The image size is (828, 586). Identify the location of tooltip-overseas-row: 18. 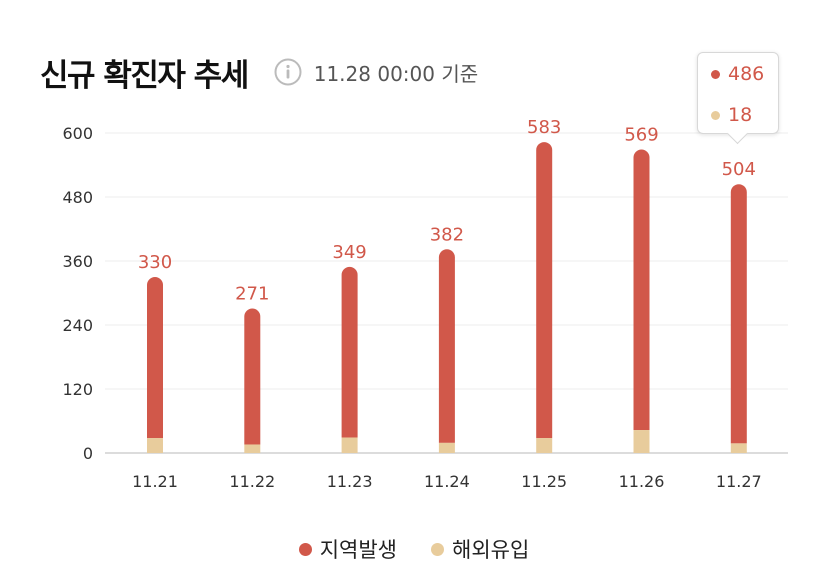
(731, 115).